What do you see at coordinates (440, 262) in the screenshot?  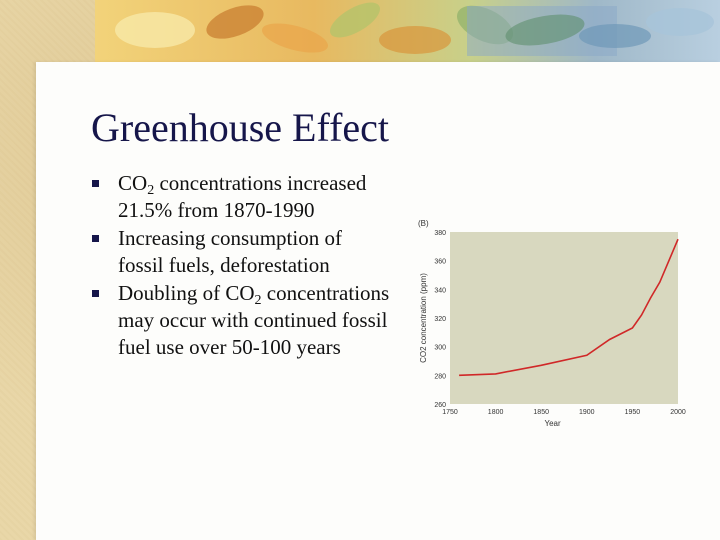 I see `y-tick-label: 360` at bounding box center [440, 262].